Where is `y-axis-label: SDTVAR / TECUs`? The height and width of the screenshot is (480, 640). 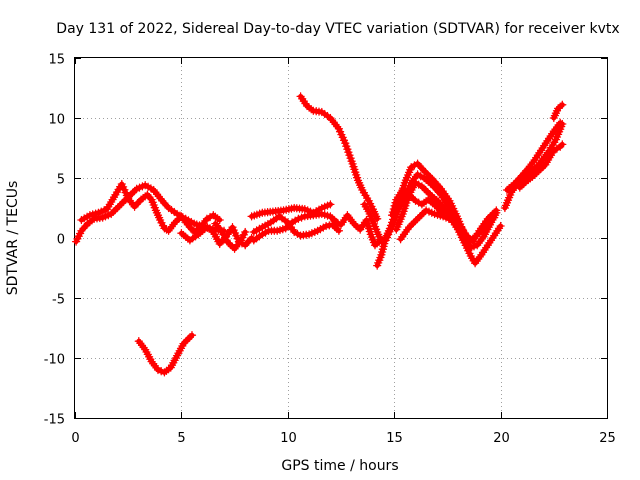
y-axis-label: SDTVAR / TECUs is located at coordinates (13, 238).